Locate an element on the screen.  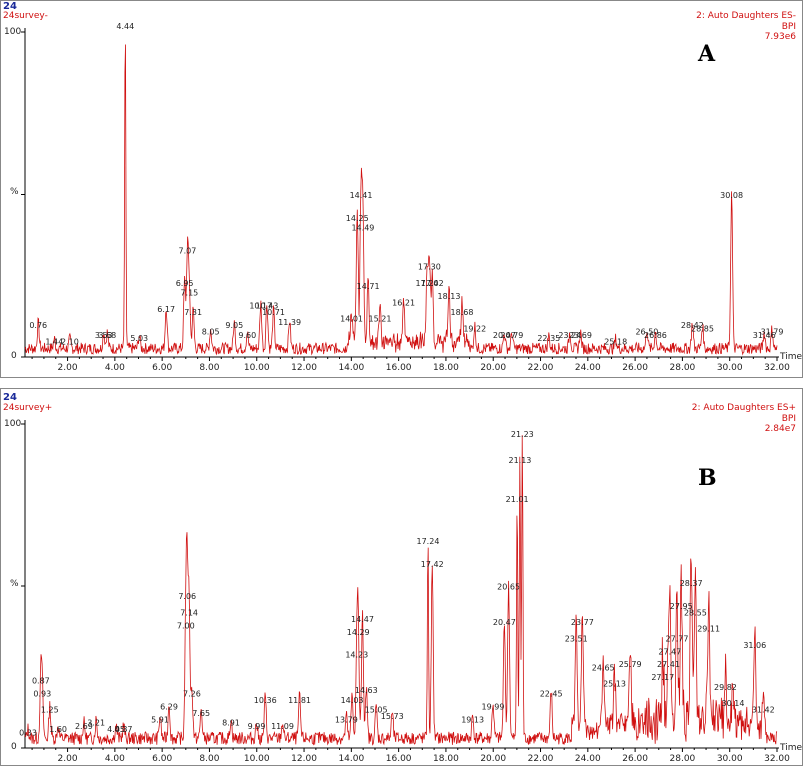
peak-label: 26.86 is located at coordinates (655, 335).